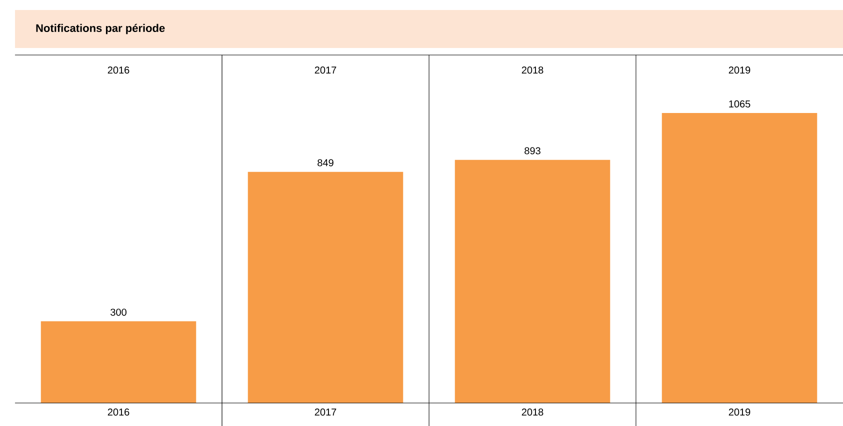  What do you see at coordinates (533, 70) in the screenshot?
I see `category-label: 2018` at bounding box center [533, 70].